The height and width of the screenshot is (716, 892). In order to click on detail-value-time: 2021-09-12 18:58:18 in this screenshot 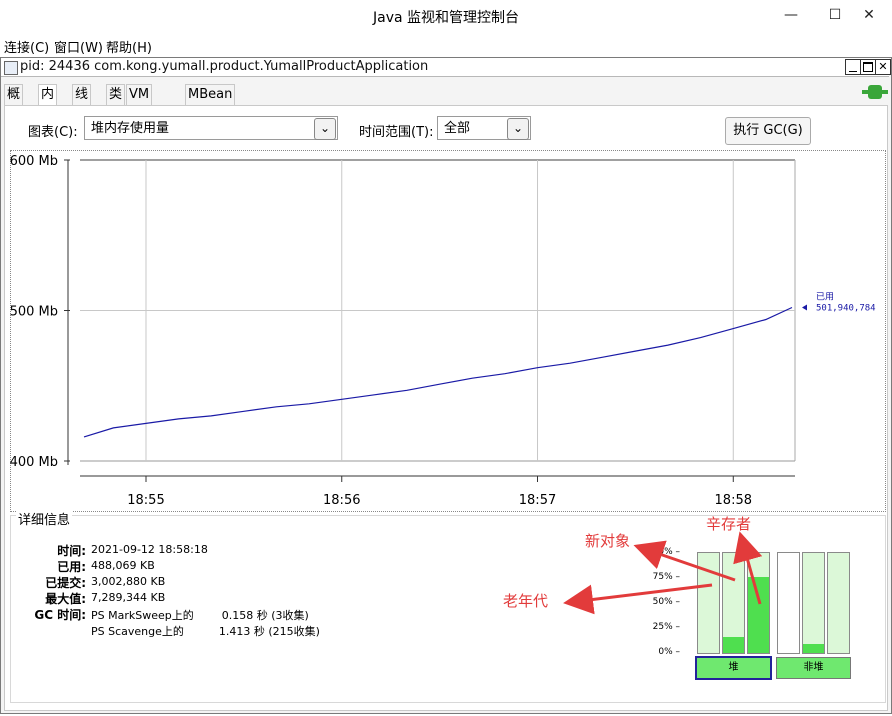, I will do `click(149, 549)`.